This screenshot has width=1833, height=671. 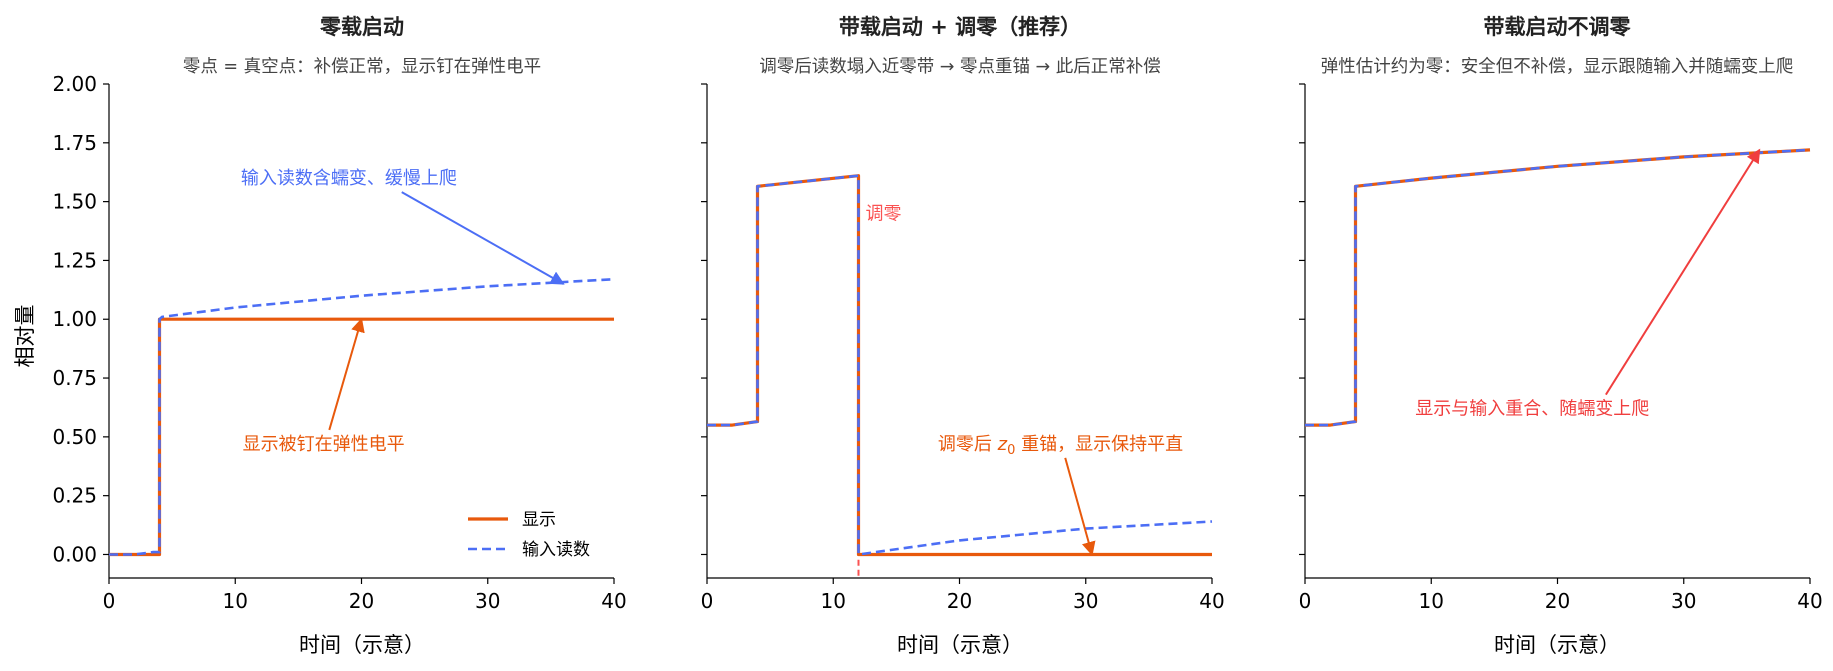 I want to click on y-tick-label: 0.75, so click(x=74, y=378).